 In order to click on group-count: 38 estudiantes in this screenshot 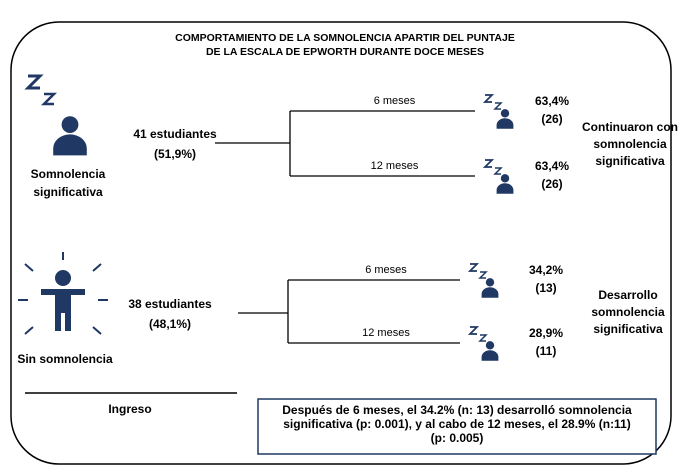, I will do `click(170, 304)`.